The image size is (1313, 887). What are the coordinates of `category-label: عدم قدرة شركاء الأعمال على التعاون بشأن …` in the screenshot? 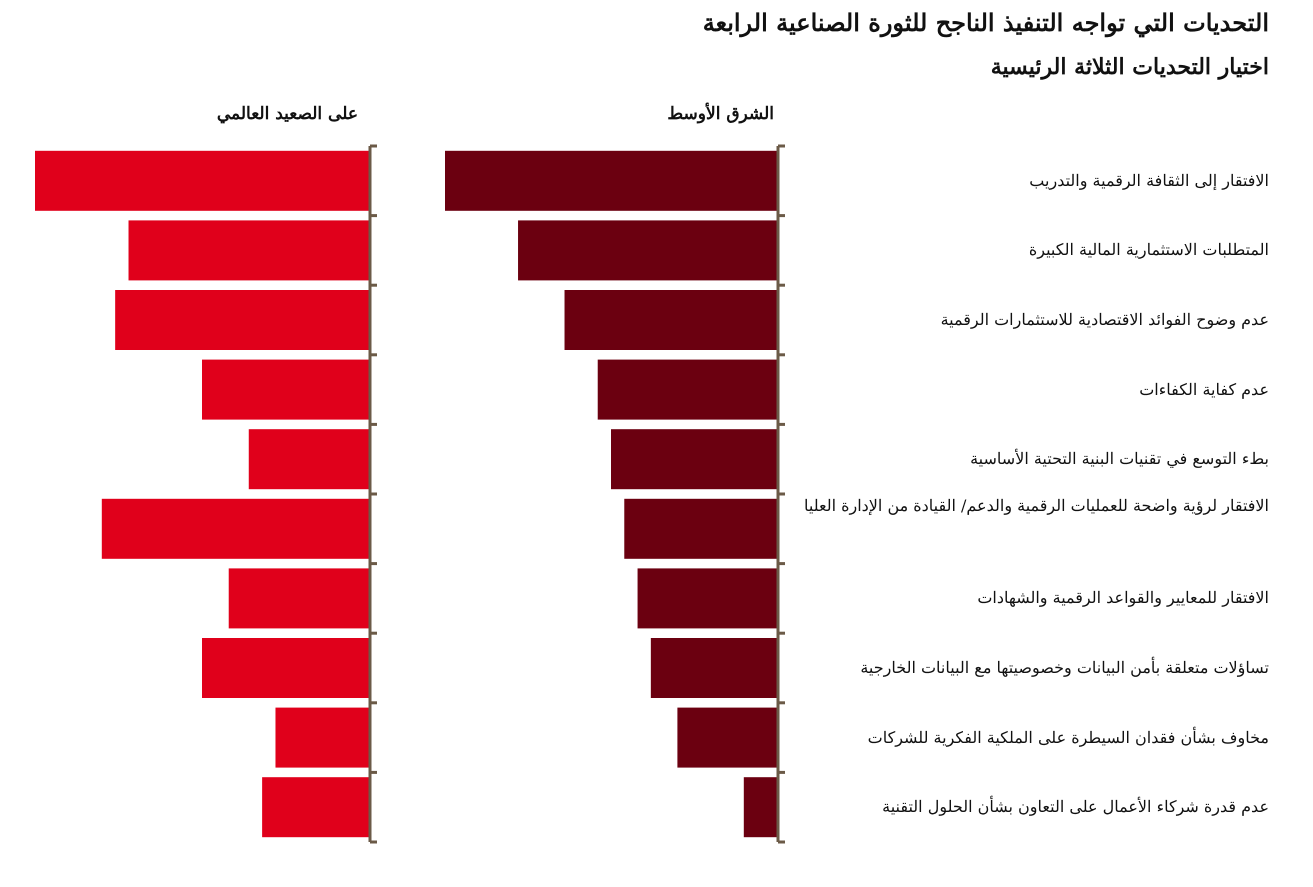 It's located at (1075, 807).